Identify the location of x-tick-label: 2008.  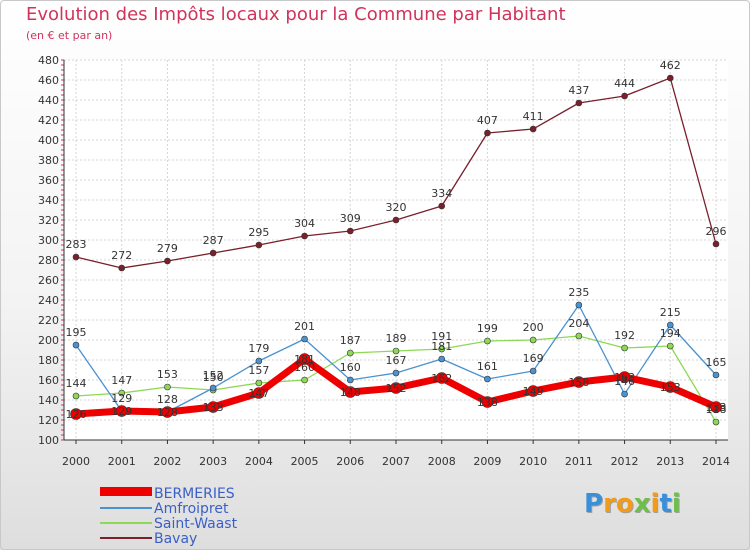
(442, 461).